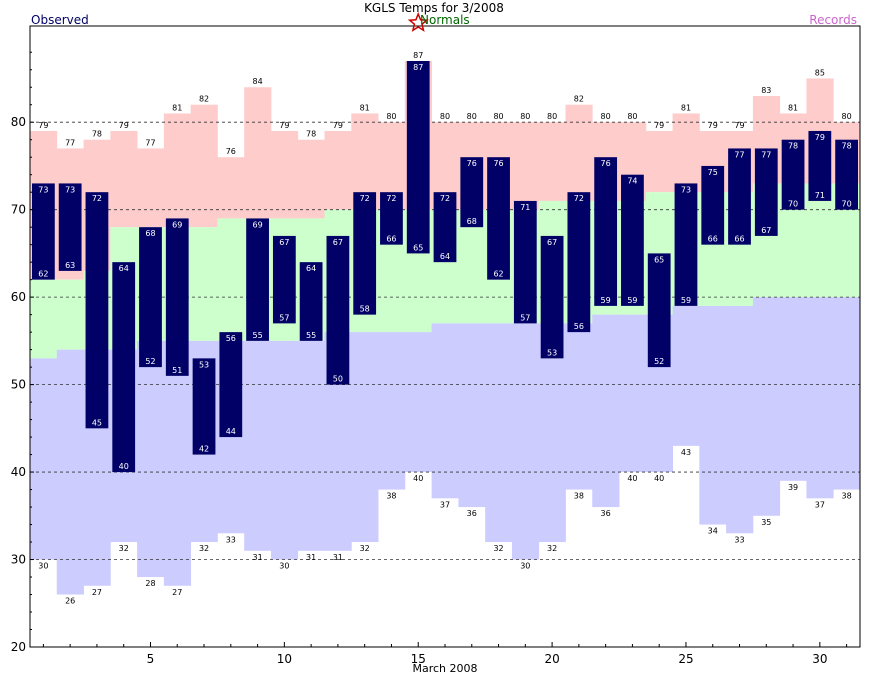 This screenshot has width=870, height=676. What do you see at coordinates (713, 531) in the screenshot?
I see `record-low-label-26: 34` at bounding box center [713, 531].